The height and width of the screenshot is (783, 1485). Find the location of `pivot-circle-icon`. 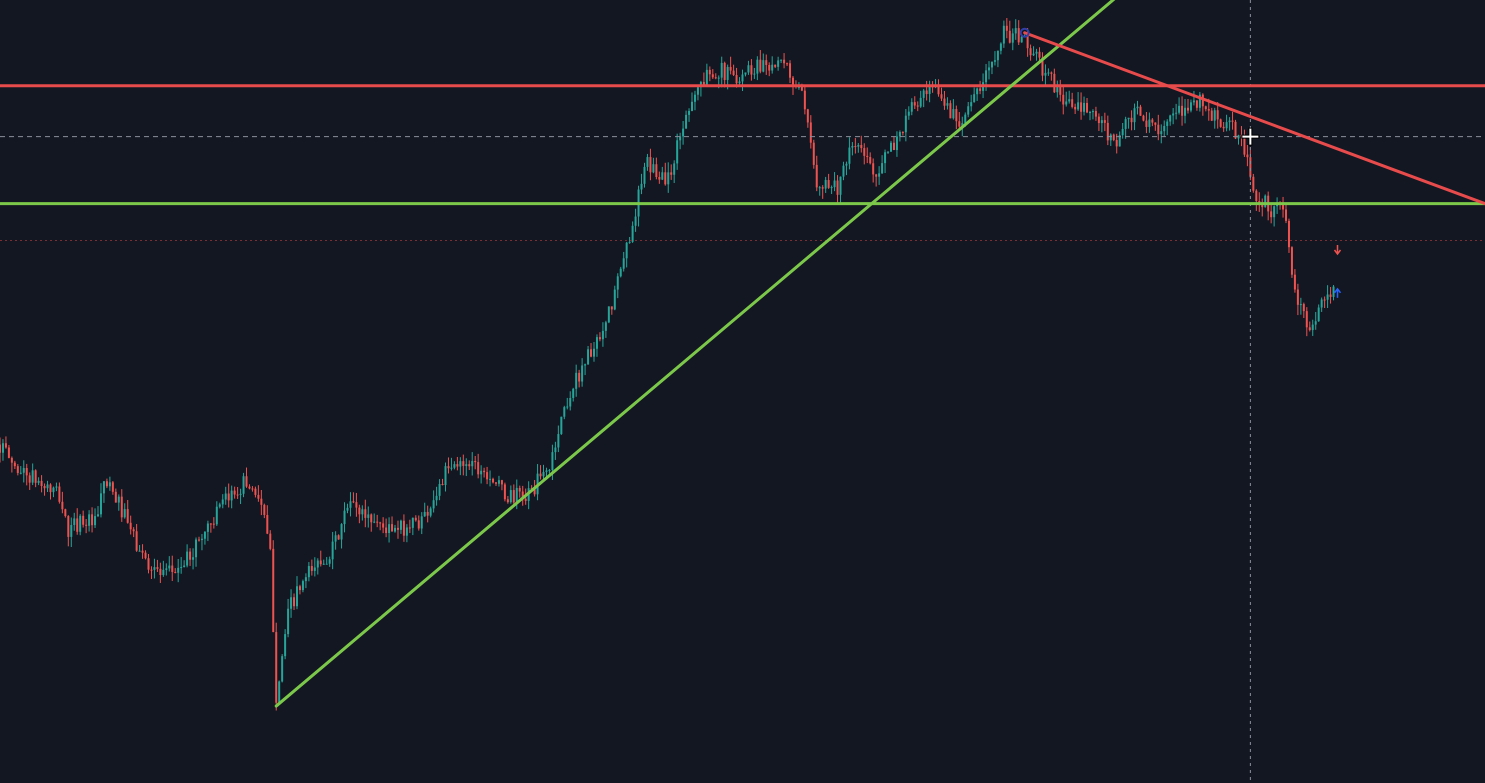

pivot-circle-icon is located at coordinates (1024, 32).